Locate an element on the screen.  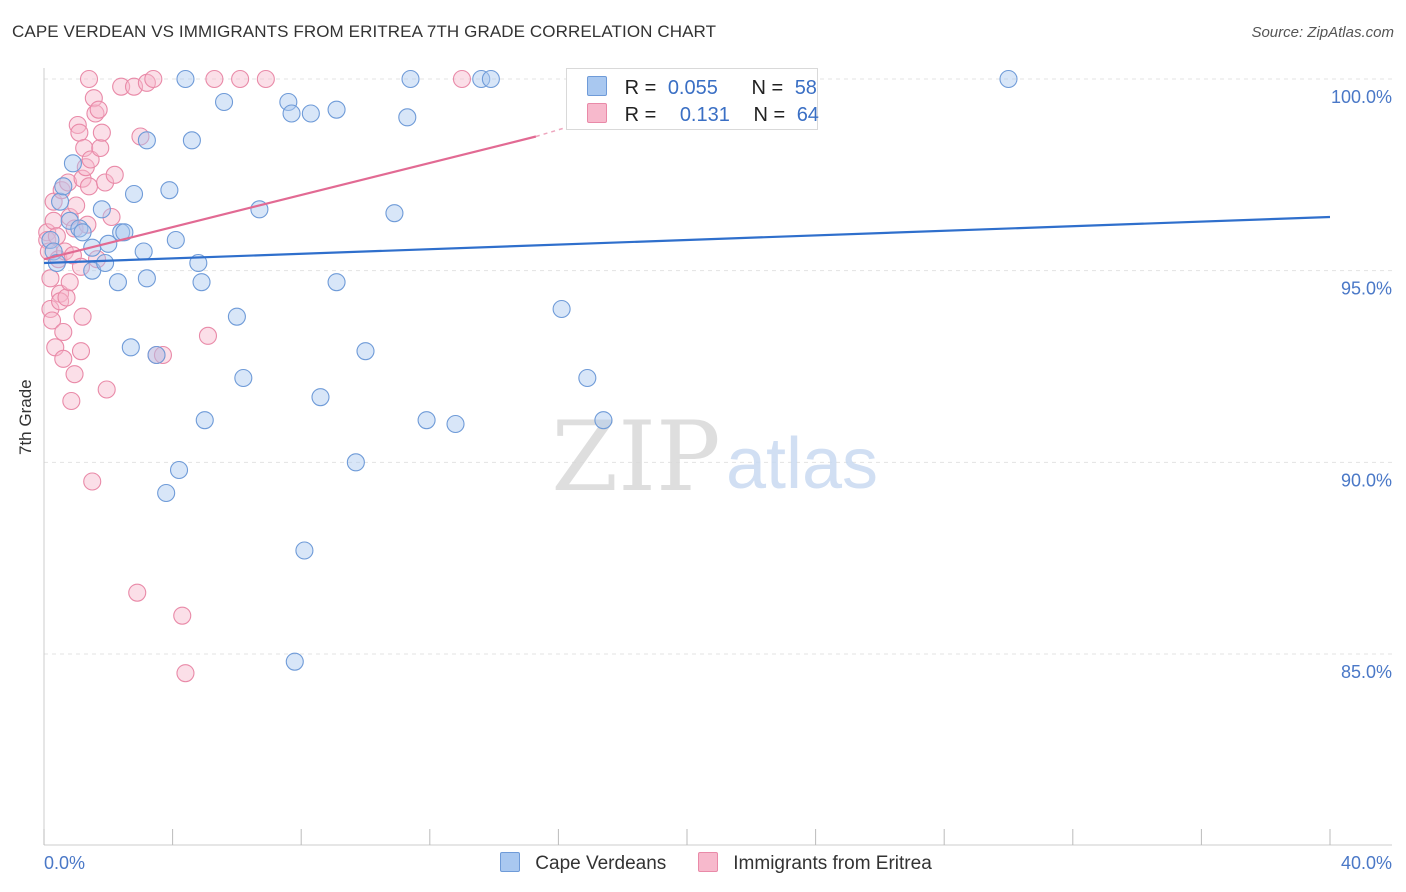
watermark-atlas: atlas is located at coordinates (802, 464).